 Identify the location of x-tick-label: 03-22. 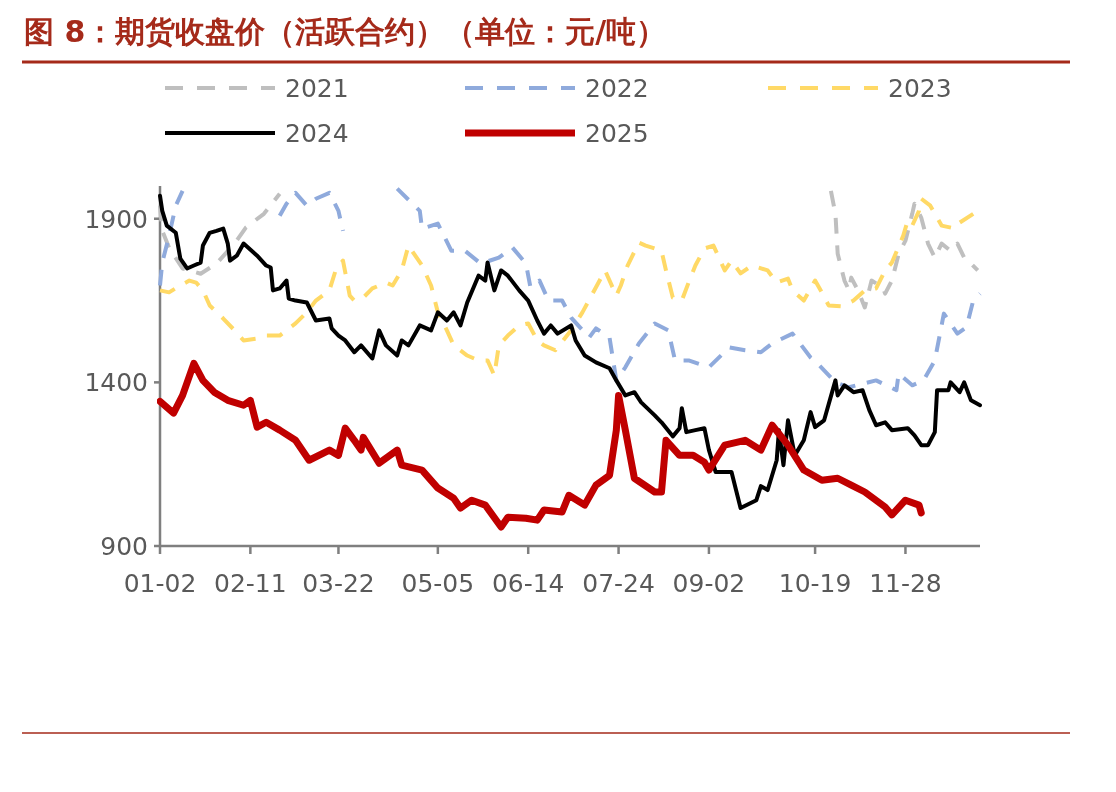
(338, 583).